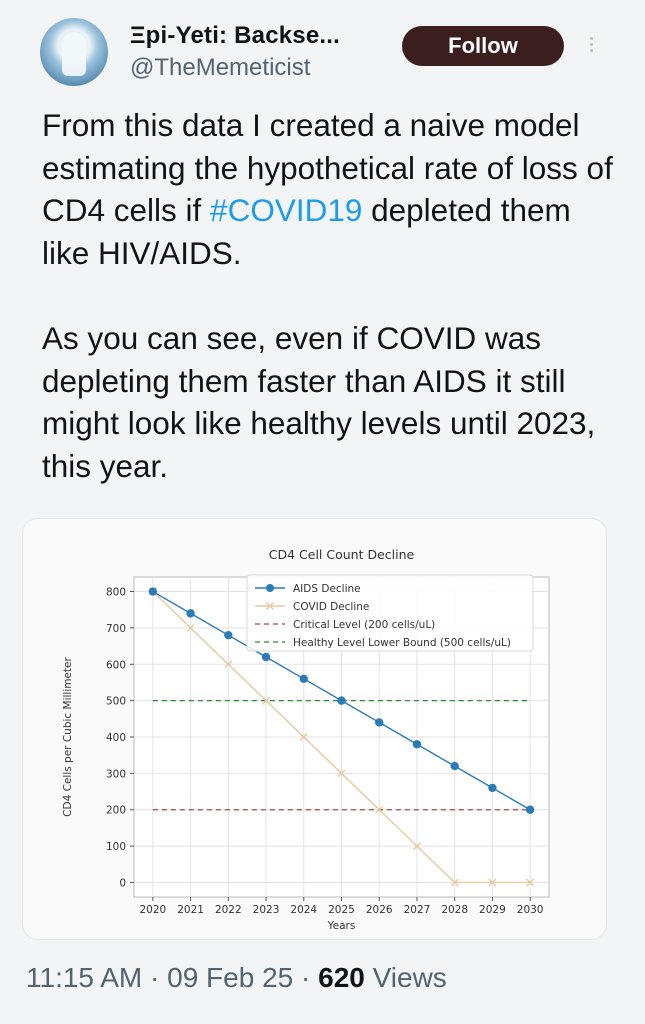 This screenshot has width=645, height=1024. I want to click on legend-critical-label: Critical Level (200 cells/uL), so click(364, 625).